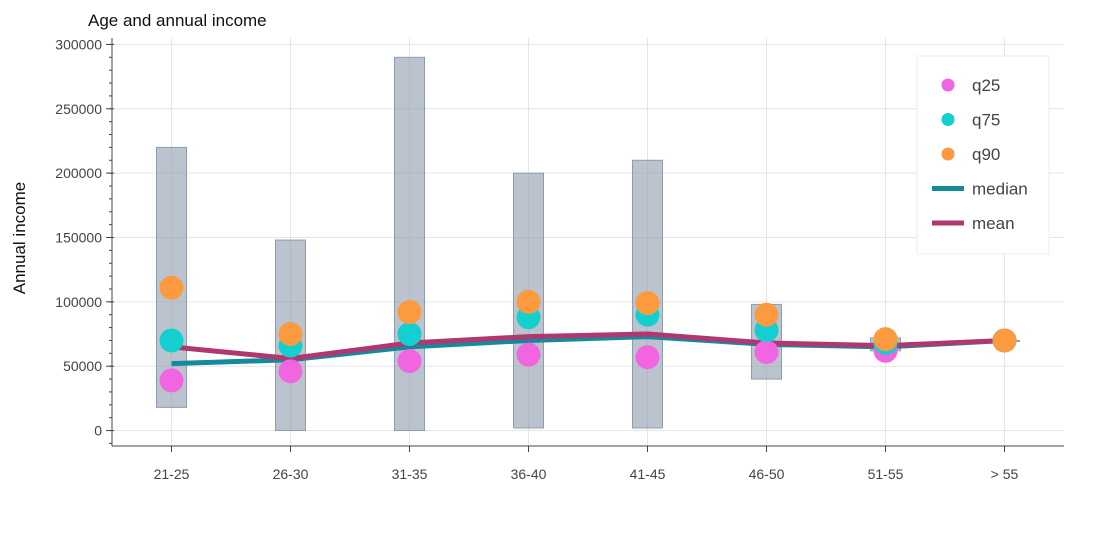 The height and width of the screenshot is (538, 1108). Describe the element at coordinates (993, 223) in the screenshot. I see `legend-label-mean: mean` at that location.